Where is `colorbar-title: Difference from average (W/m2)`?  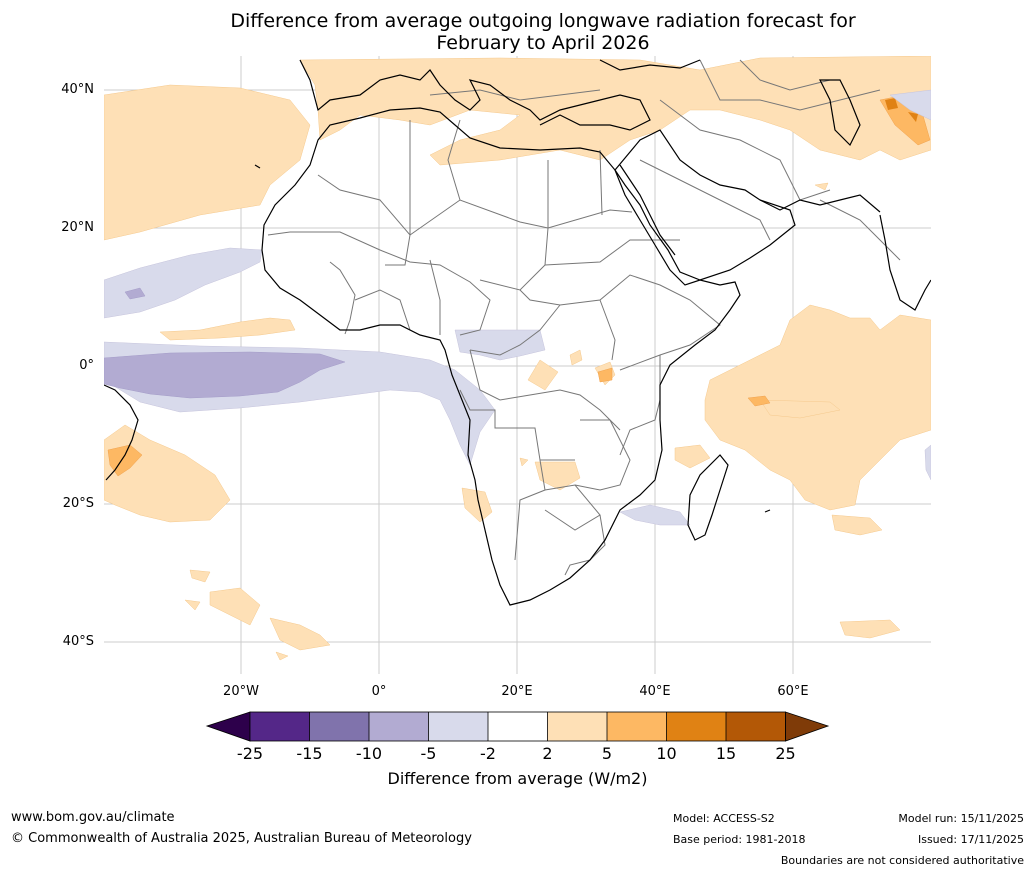
colorbar-title: Difference from average (W/m2) is located at coordinates (517, 778).